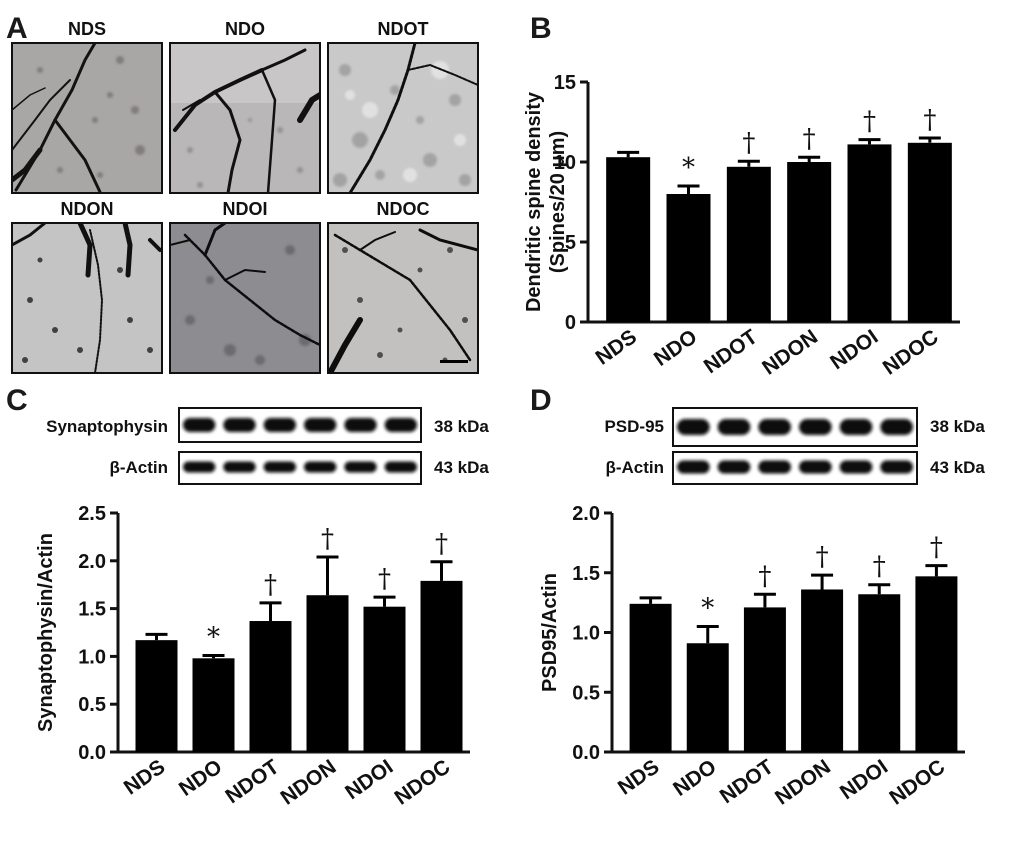 Image resolution: width=1020 pixels, height=859 pixels. What do you see at coordinates (403, 209) in the screenshot?
I see `micrograph-label-ndoc: NDOC` at bounding box center [403, 209].